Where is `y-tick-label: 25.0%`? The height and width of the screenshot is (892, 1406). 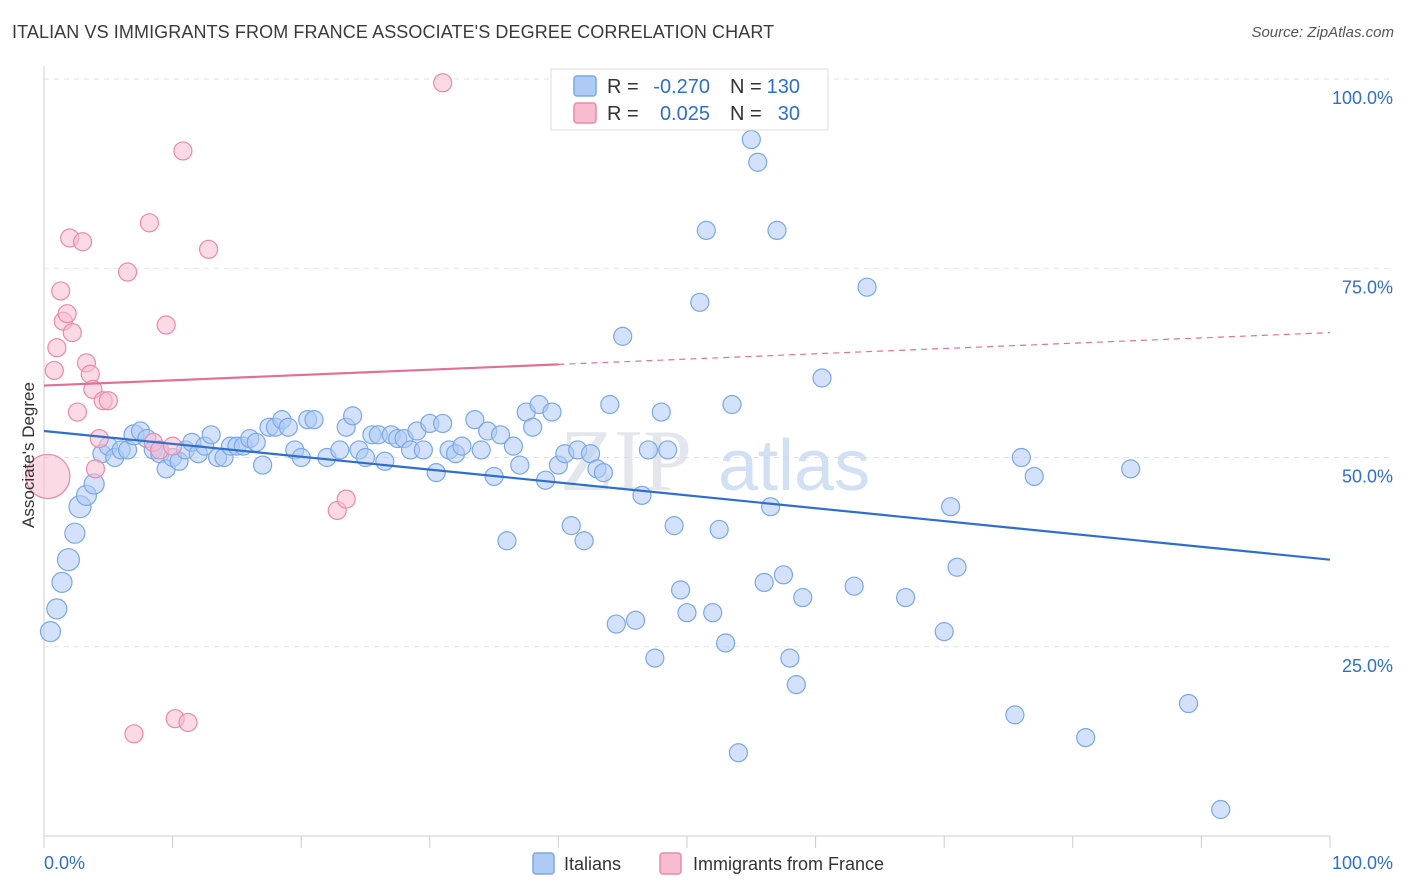 y-tick-label: 25.0% is located at coordinates (1367, 666).